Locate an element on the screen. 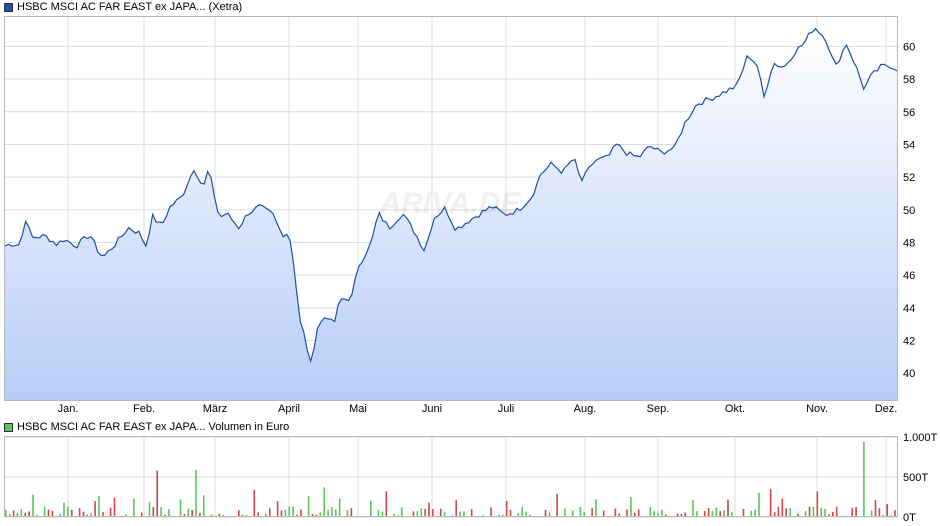 The width and height of the screenshot is (940, 526). volume-series-swatch is located at coordinates (8, 427).